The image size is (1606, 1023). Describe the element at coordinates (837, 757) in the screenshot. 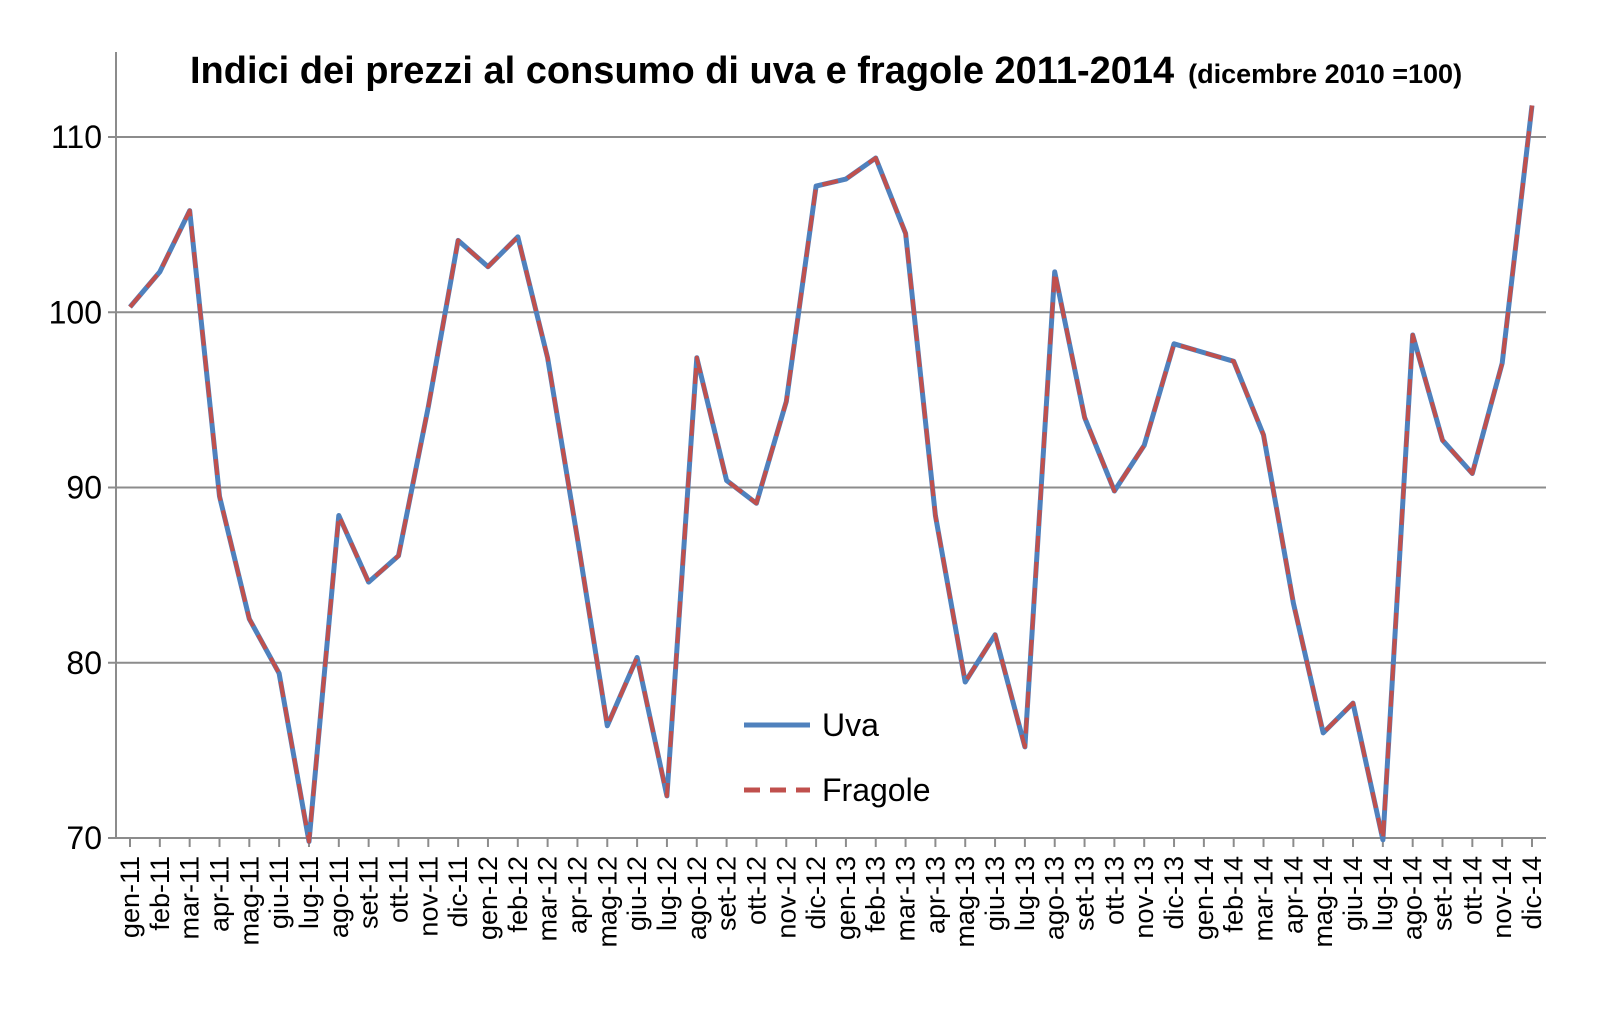

I see `legend: Uva Fragole` at that location.